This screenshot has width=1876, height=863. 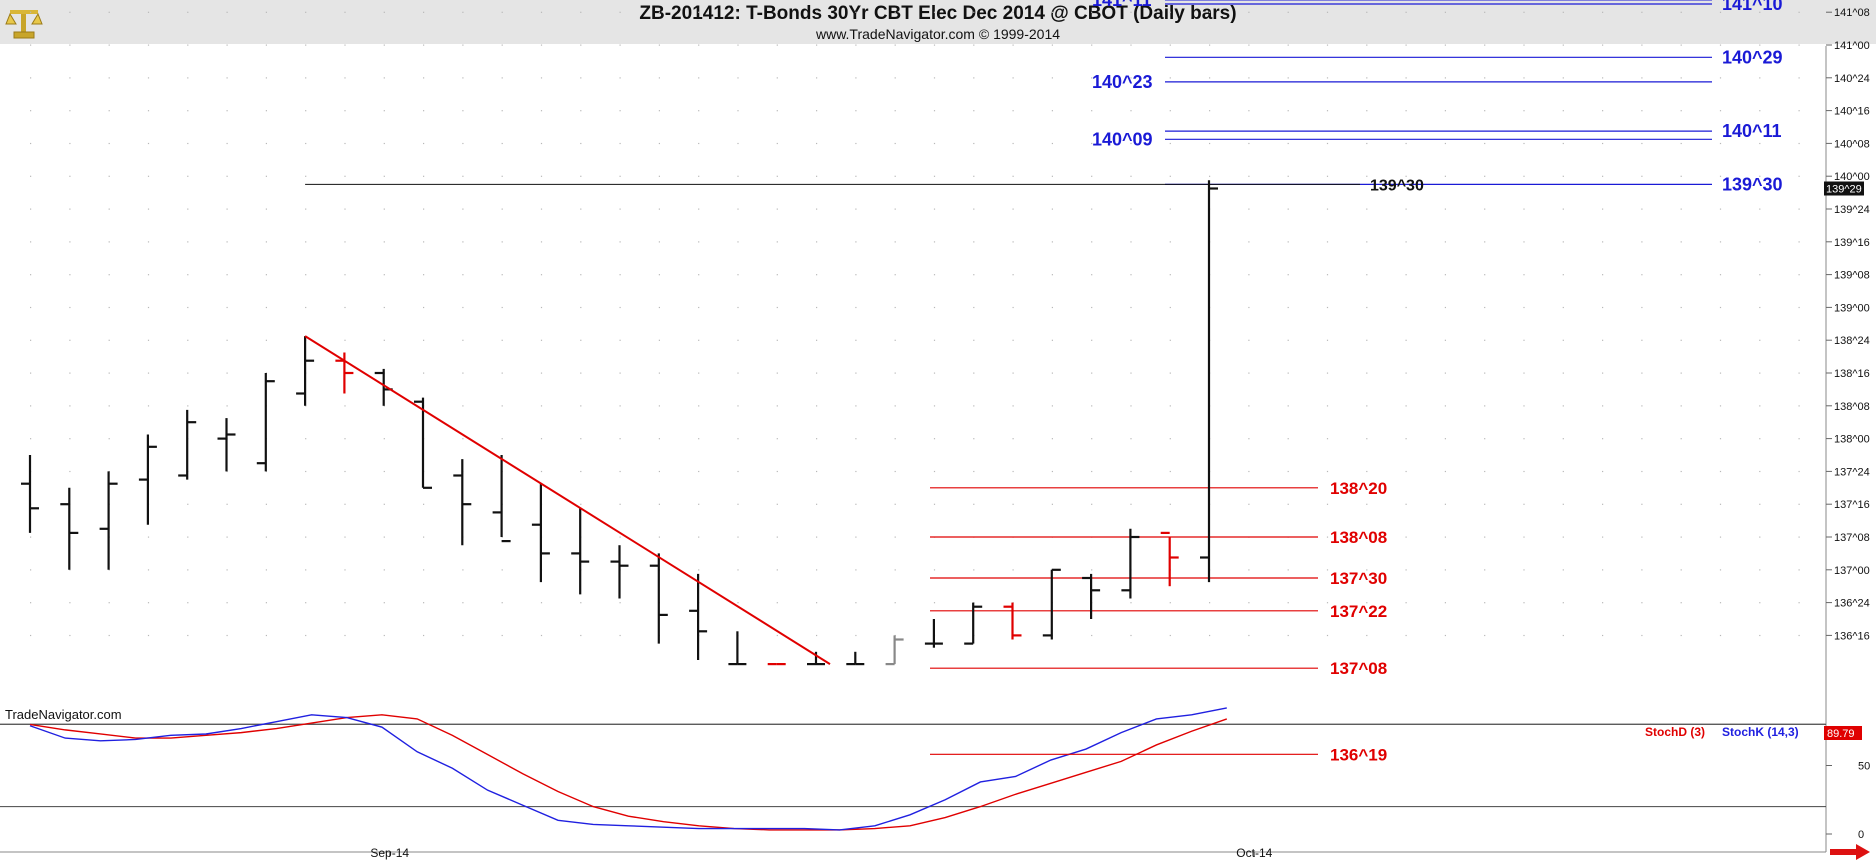 I want to click on trendline, so click(x=567, y=500).